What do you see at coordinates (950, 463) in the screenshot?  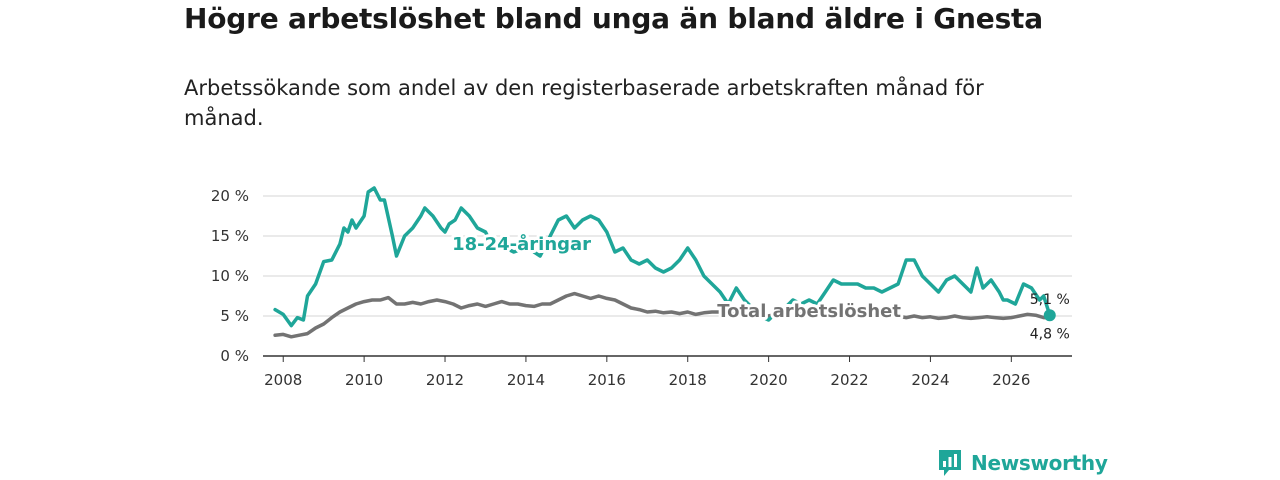 I see `bar-chart-logo-icon` at bounding box center [950, 463].